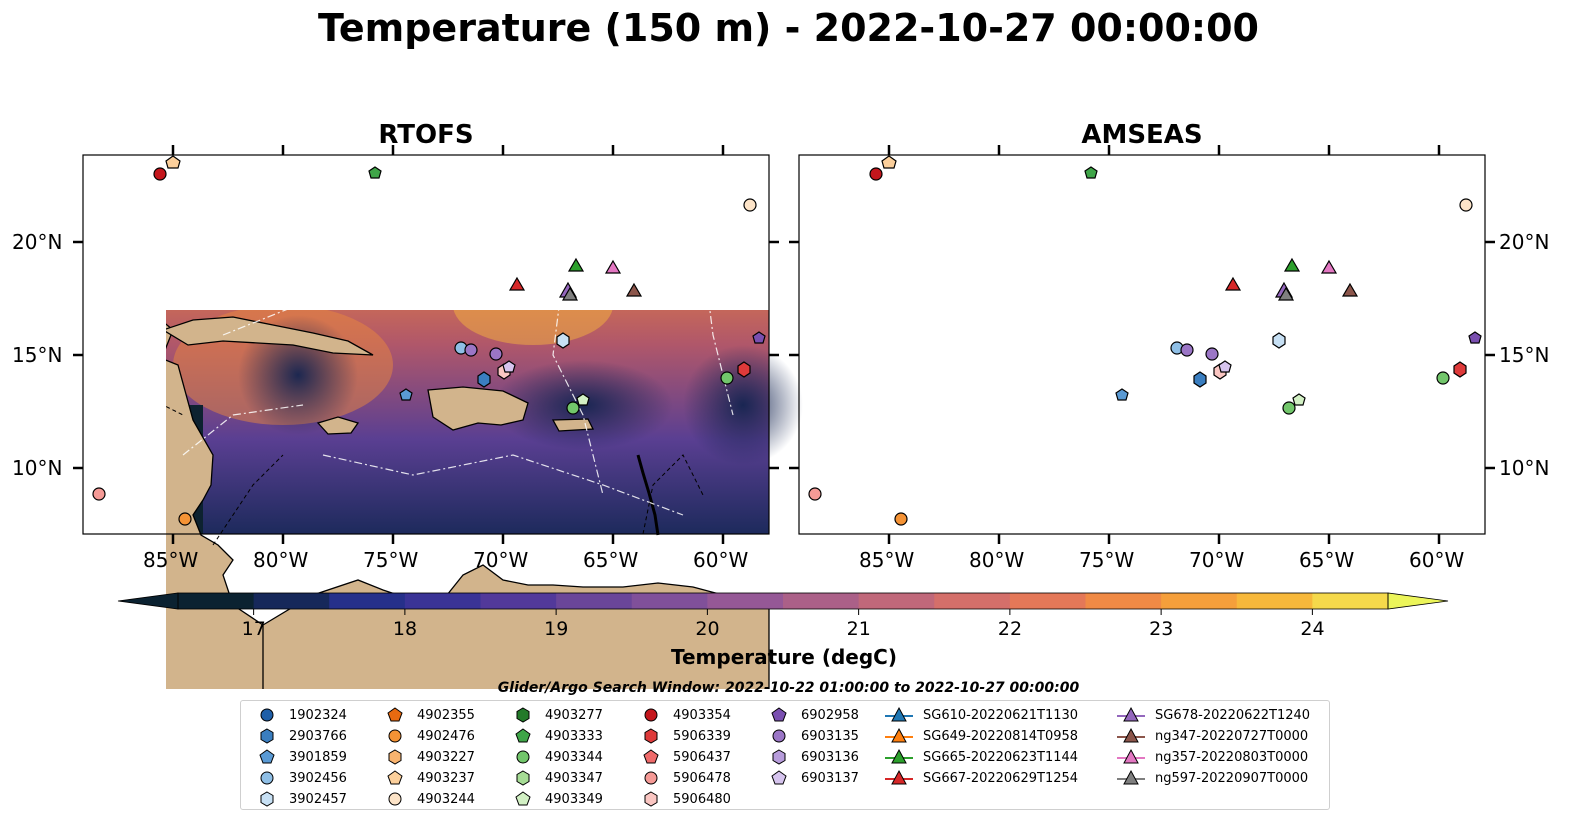 This screenshot has width=1577, height=826. I want to click on legend-label: 4903349, so click(574, 799).